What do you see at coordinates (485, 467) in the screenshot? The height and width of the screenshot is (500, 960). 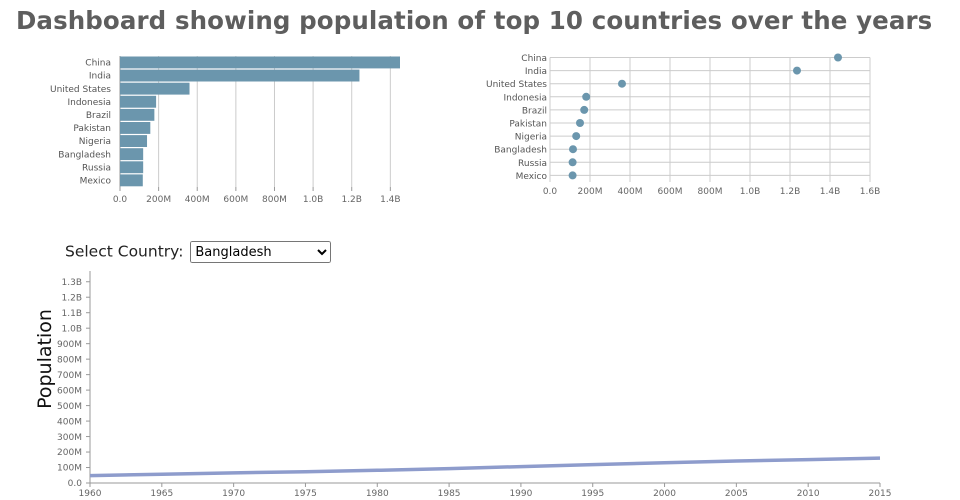 I see `population-series-line` at bounding box center [485, 467].